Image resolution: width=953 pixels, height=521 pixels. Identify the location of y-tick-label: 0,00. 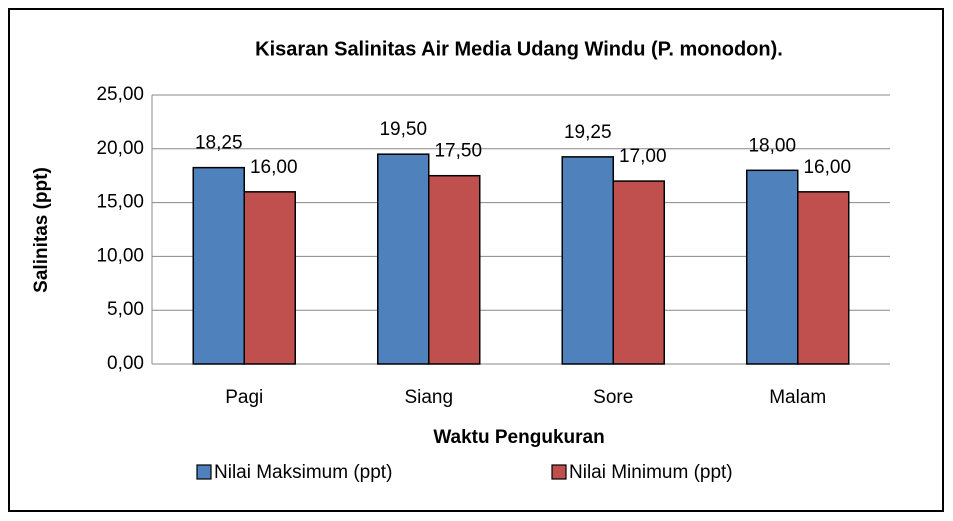
(125, 363).